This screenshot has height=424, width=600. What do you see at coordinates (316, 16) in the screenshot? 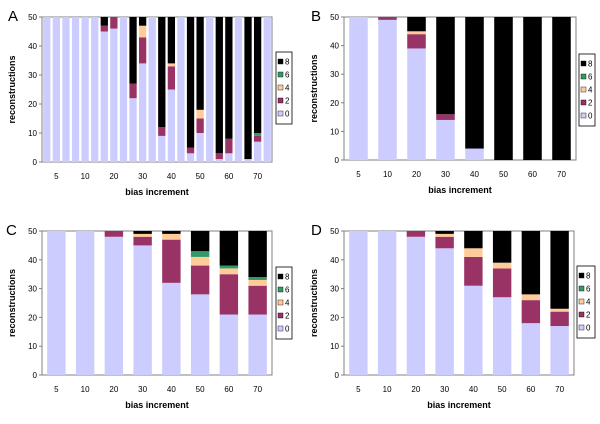
I see `panel-letter: B` at bounding box center [316, 16].